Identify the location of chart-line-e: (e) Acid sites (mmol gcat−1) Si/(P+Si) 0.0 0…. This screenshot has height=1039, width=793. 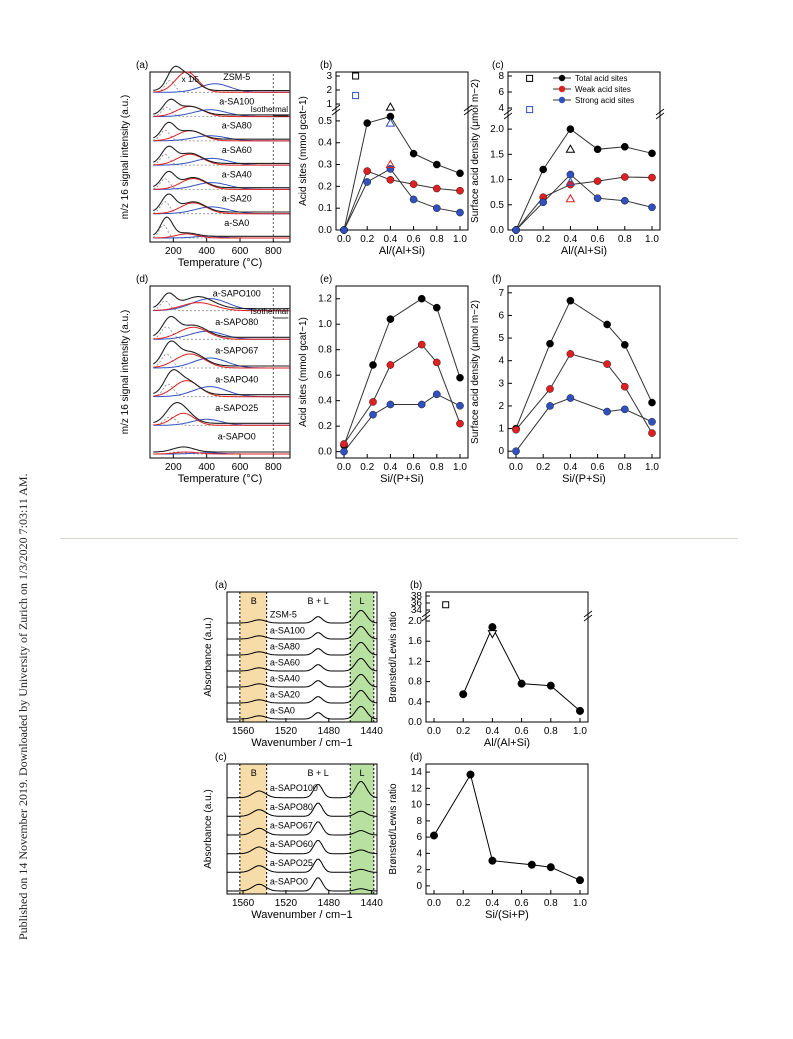
(383, 379).